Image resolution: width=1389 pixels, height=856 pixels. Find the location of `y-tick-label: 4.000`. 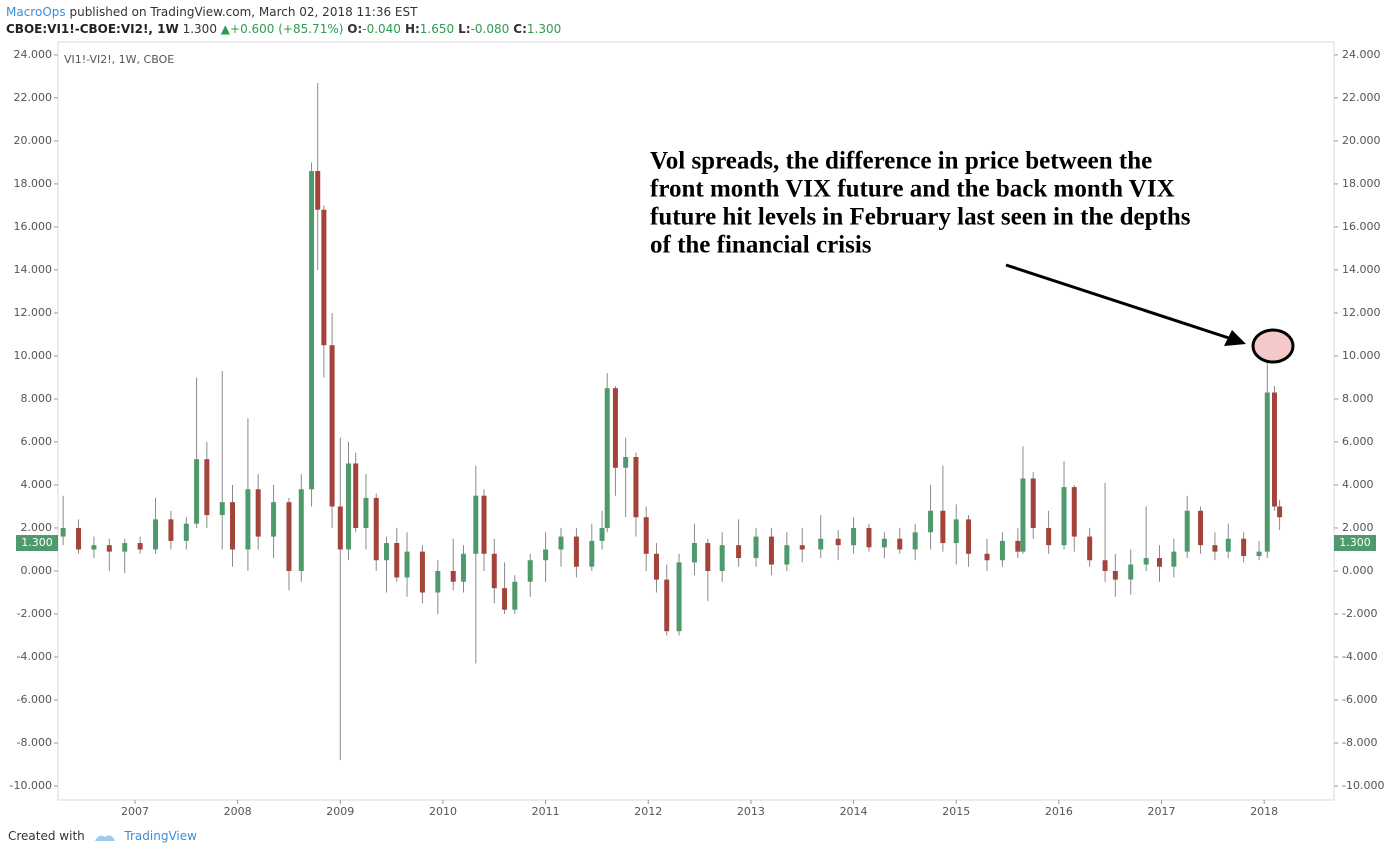

y-tick-label: 4.000 is located at coordinates (37, 484).